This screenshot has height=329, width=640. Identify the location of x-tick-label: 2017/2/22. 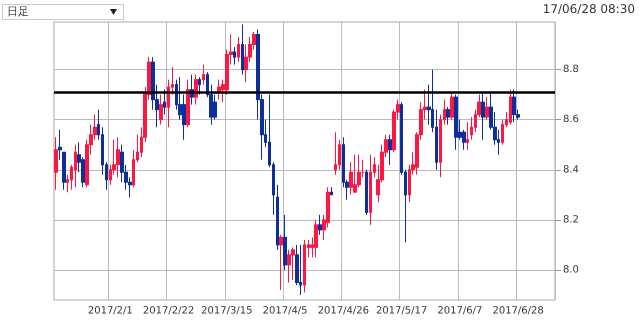
(168, 311).